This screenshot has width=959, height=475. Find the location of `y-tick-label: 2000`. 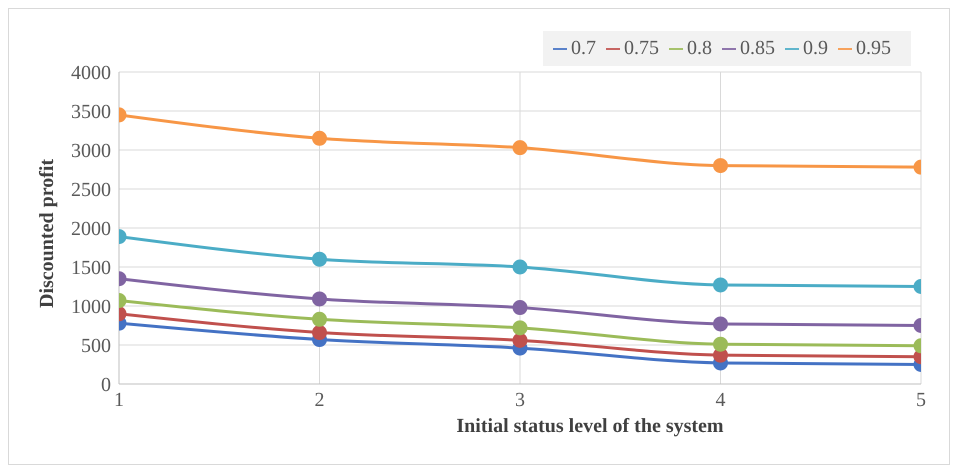

y-tick-label: 2000 is located at coordinates (91, 229).